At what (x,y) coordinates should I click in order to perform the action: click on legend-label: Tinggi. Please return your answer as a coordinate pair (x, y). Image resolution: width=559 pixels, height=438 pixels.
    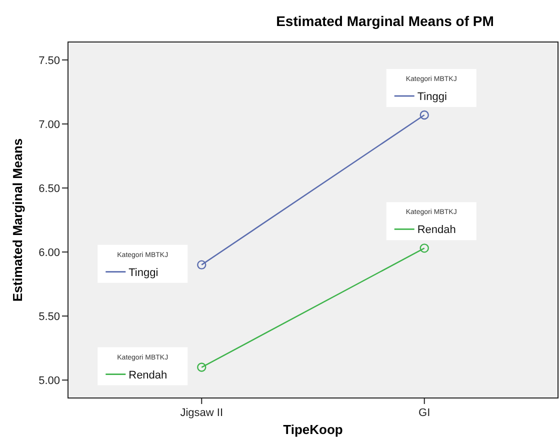
    Looking at the image, I should click on (432, 96).